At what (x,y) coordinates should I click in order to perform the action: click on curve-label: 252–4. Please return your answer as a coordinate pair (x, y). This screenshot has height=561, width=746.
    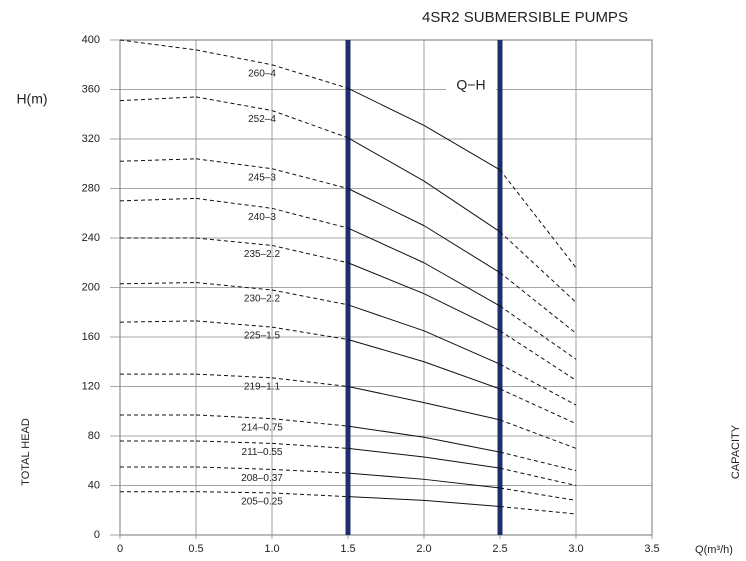
    Looking at the image, I should click on (262, 119).